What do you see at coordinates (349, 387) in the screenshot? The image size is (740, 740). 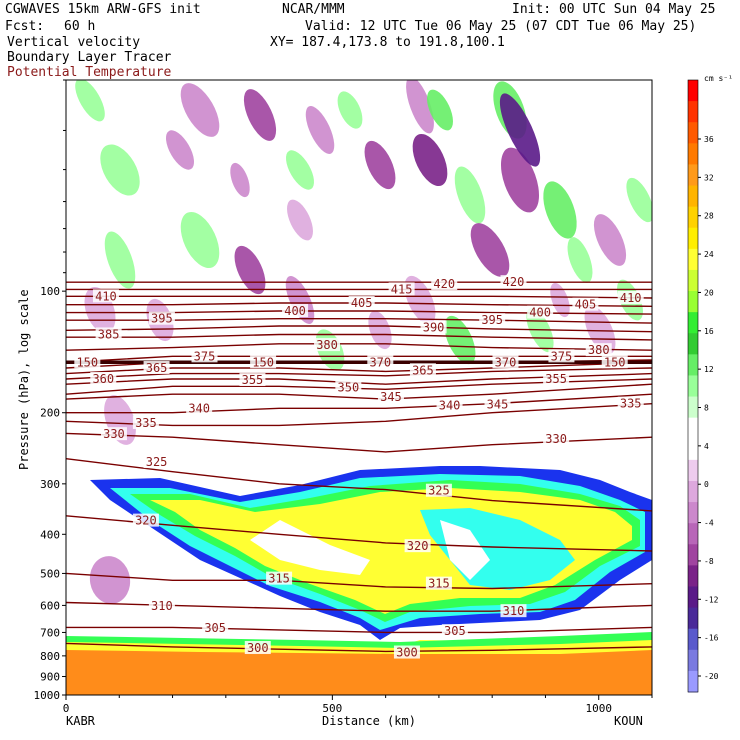 I see `theta-label: 350` at bounding box center [349, 387].